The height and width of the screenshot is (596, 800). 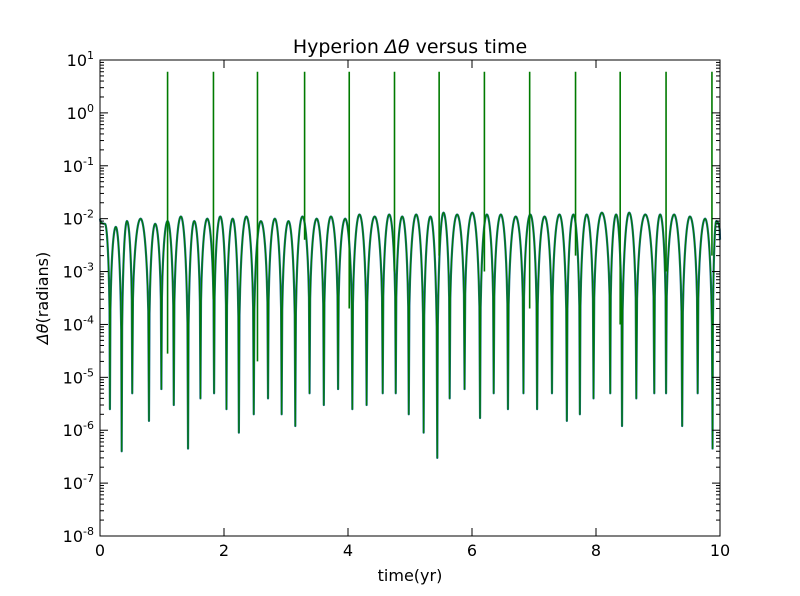 What do you see at coordinates (339, 47) in the screenshot?
I see `title-pre: Hyperion` at bounding box center [339, 47].